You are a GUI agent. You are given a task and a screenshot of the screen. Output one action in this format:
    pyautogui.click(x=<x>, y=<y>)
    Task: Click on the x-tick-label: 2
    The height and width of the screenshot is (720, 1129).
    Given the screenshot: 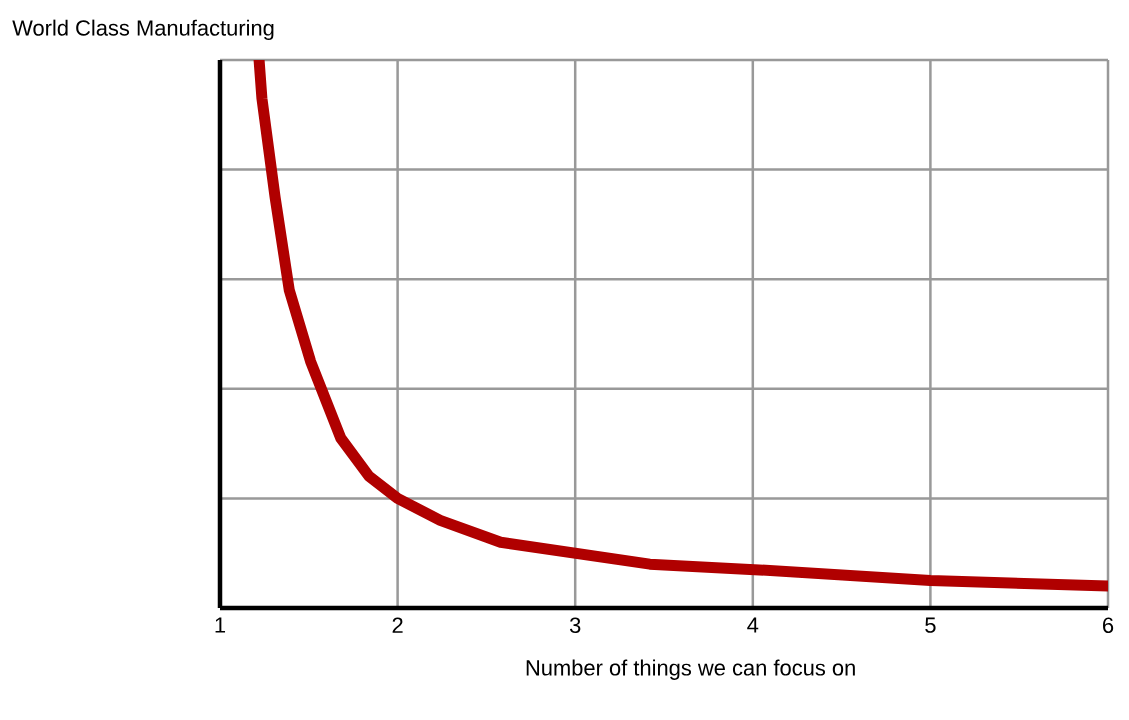 What is the action you would take?
    pyautogui.click(x=397, y=625)
    